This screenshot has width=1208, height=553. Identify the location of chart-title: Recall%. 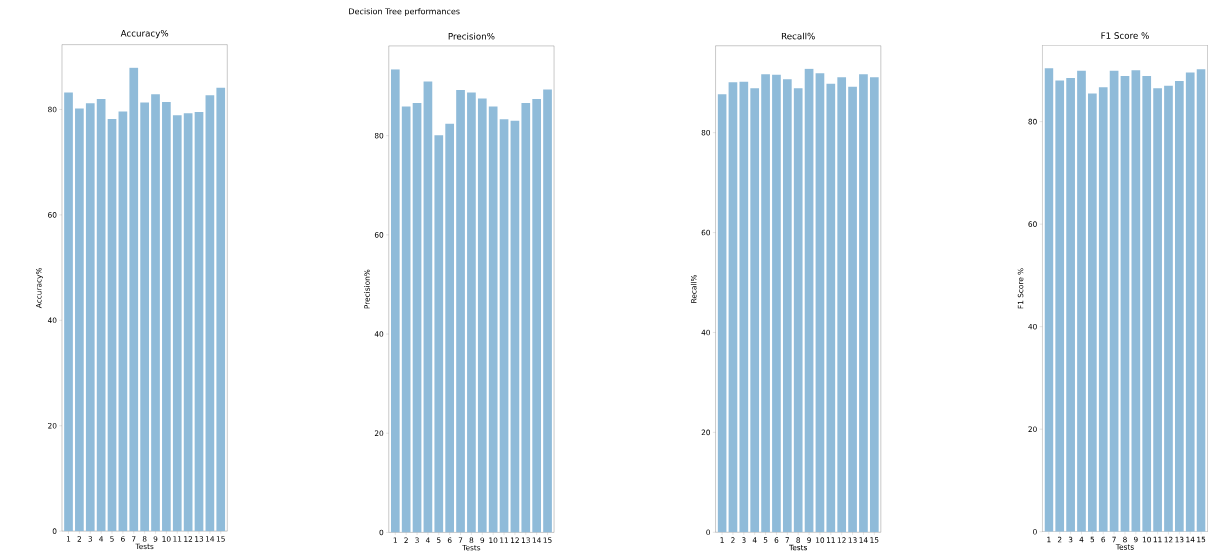
(798, 36).